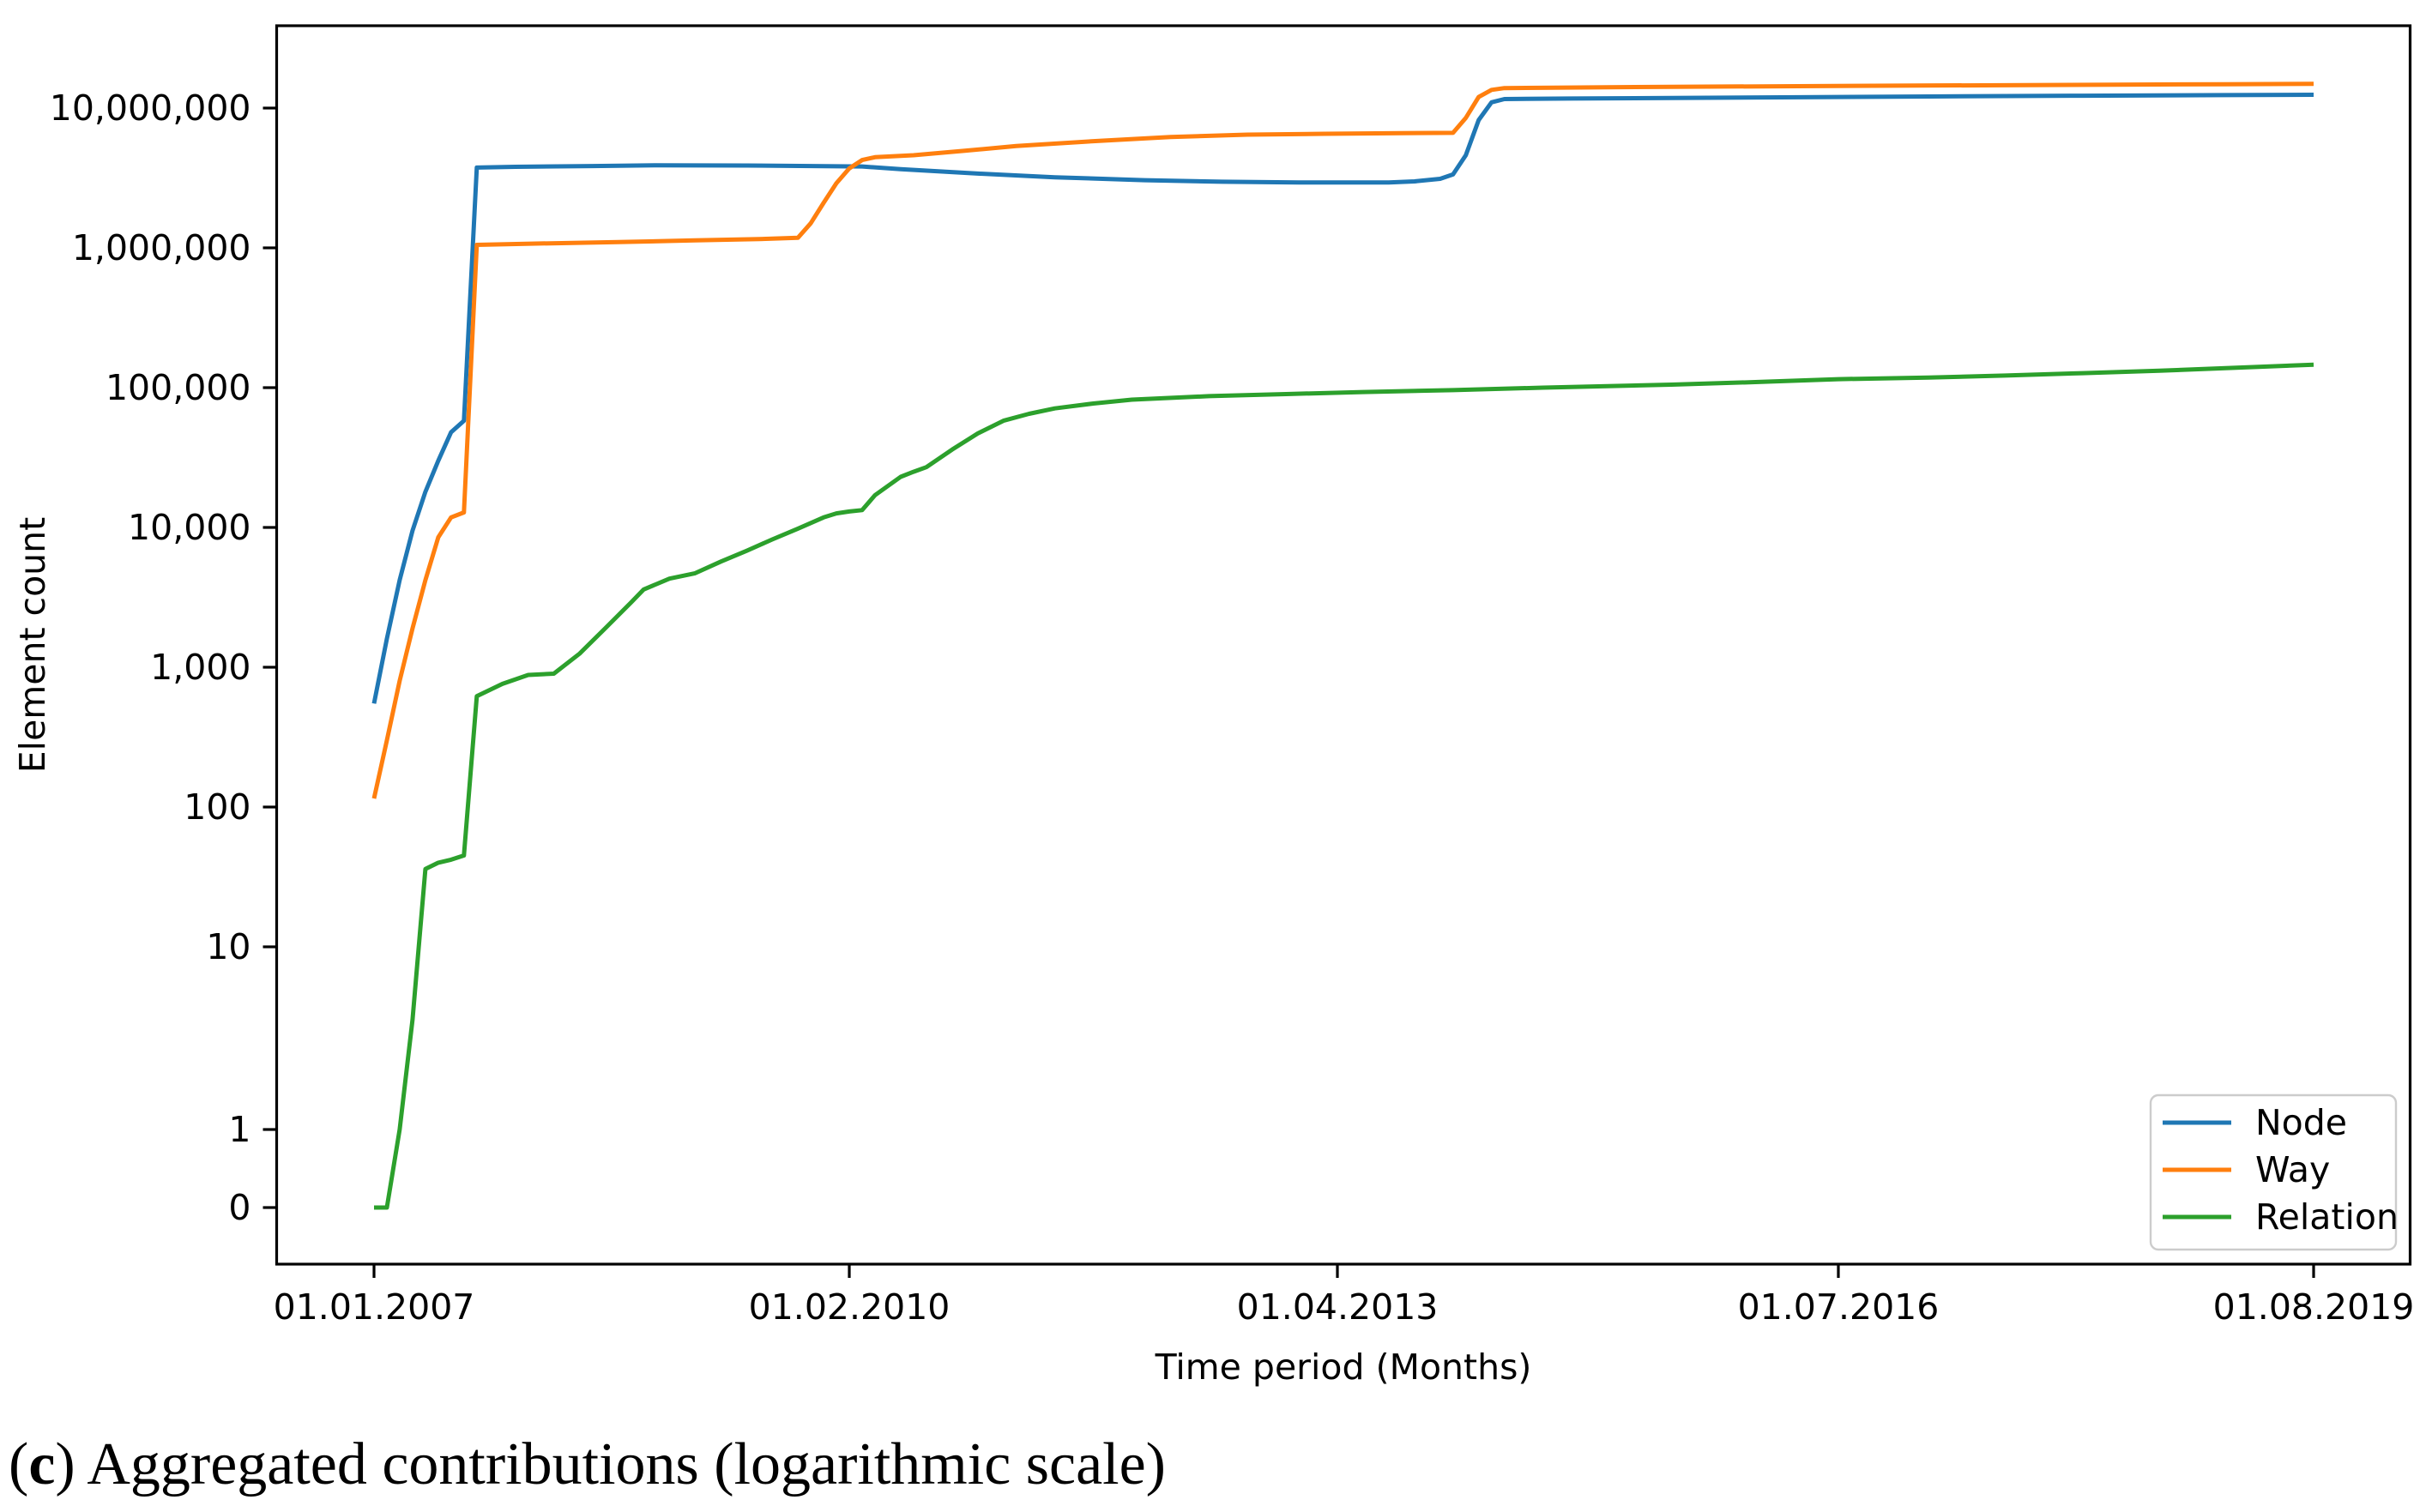 The image size is (2432, 1512). I want to click on y-axis-tick-label: 1,000,000, so click(161, 247).